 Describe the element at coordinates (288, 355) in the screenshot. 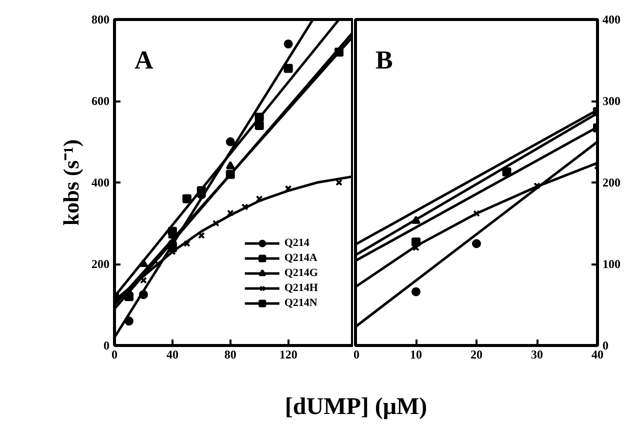

I see `x-tick-label: 120` at that location.